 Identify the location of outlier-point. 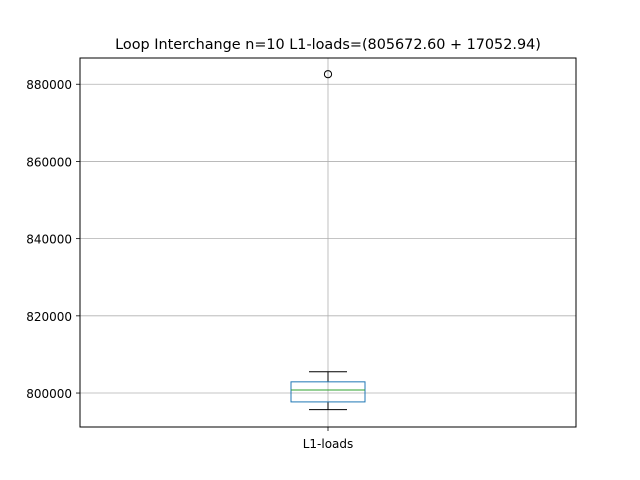
(328, 74).